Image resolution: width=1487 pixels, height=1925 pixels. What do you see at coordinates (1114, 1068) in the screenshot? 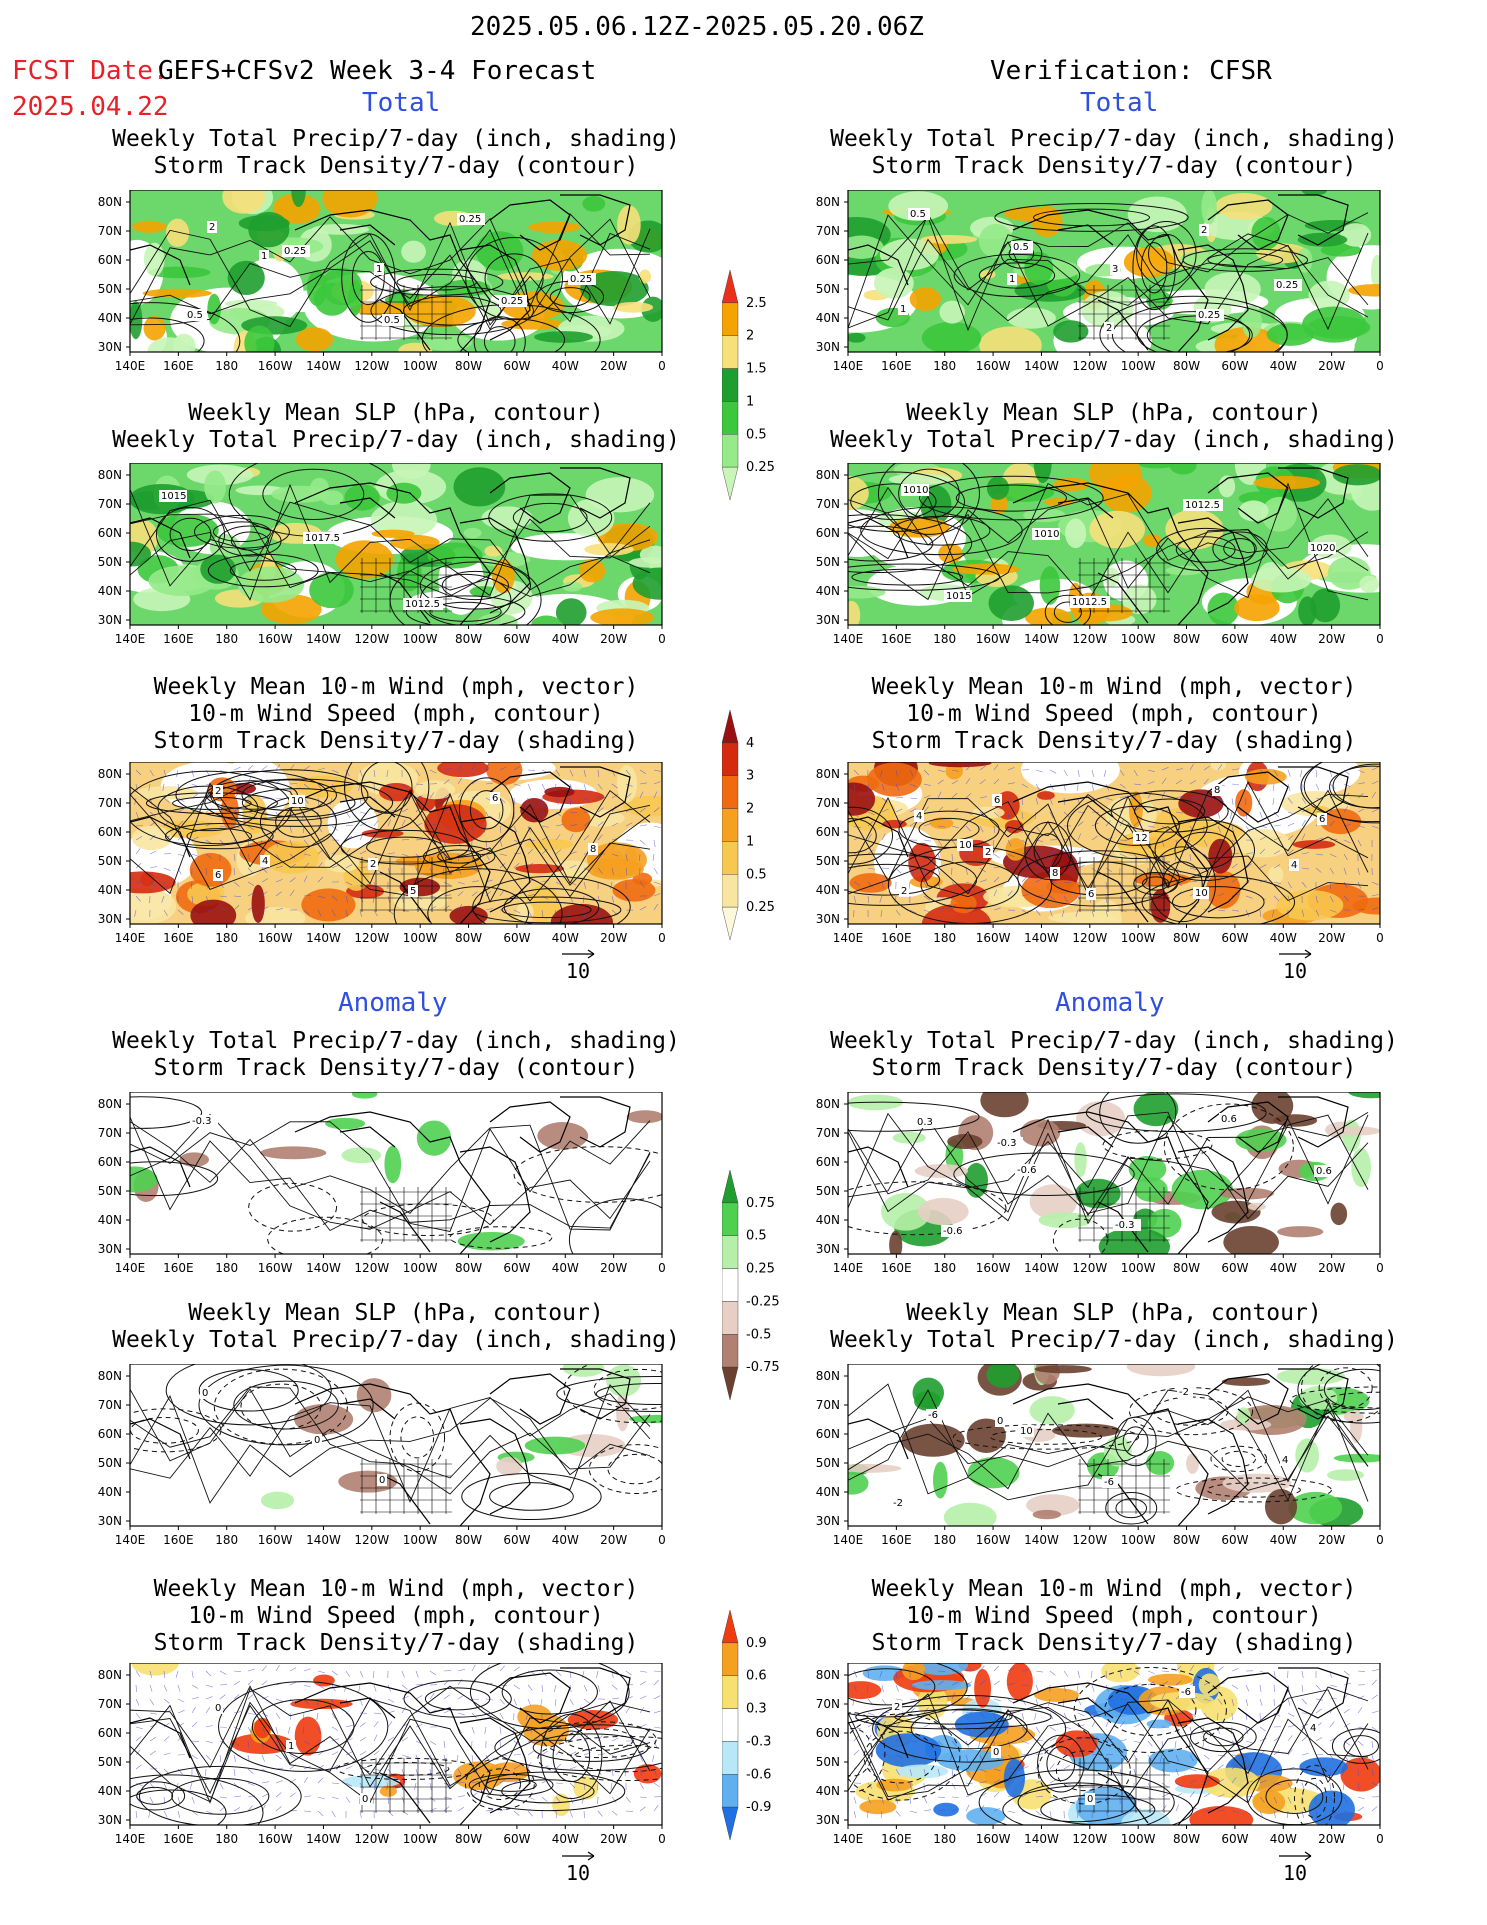
I see `obs-anom-precip-title-2: Storm Track Density/7-day (contour)` at bounding box center [1114, 1068].